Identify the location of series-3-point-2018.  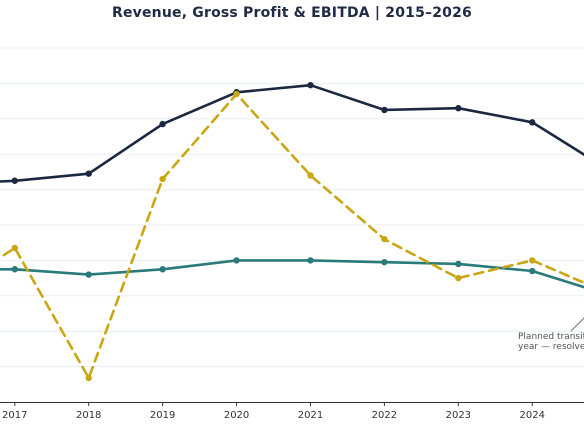
(88, 378).